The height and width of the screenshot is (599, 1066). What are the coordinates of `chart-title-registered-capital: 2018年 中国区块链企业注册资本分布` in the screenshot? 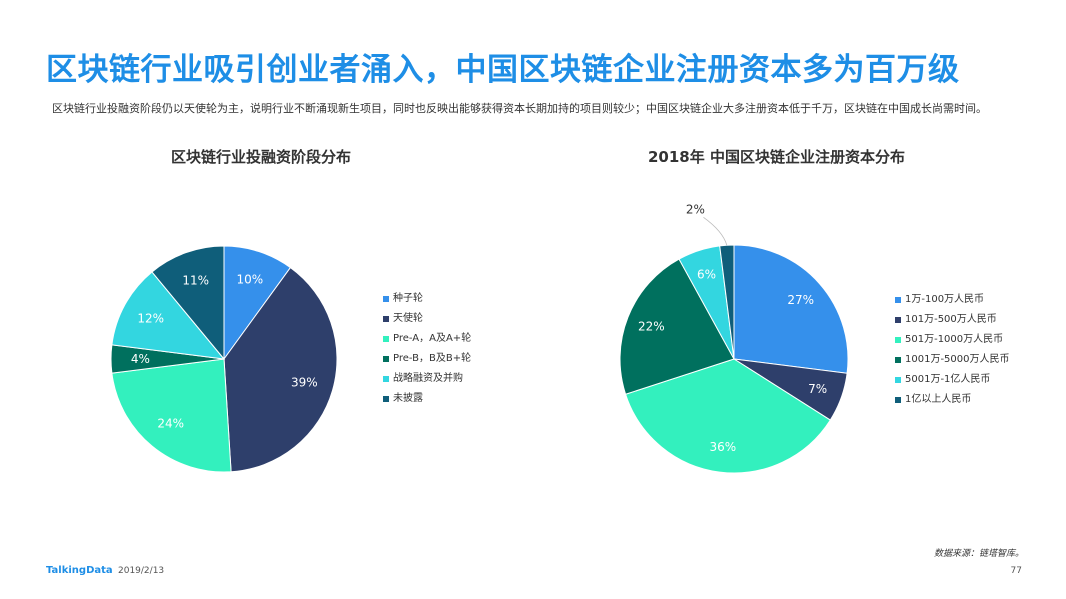 It's located at (776, 157).